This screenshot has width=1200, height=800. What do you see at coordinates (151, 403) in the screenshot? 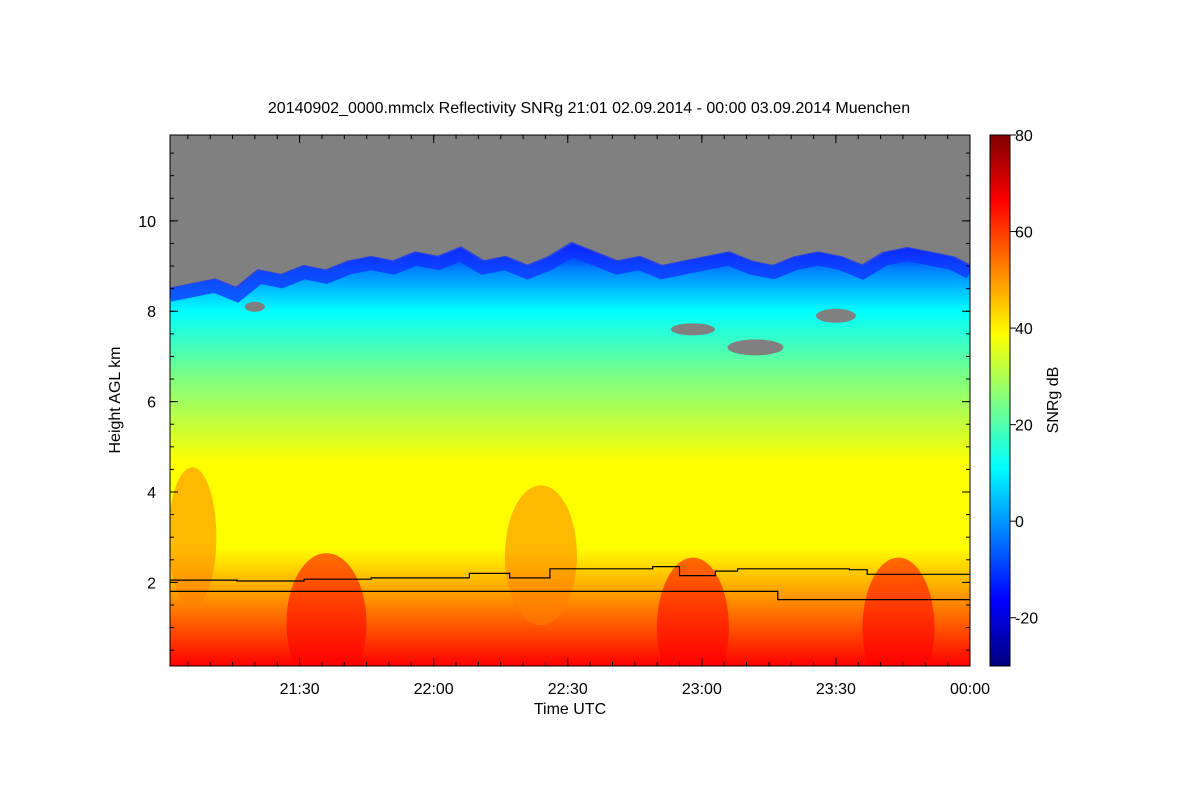
I see `y-tick-label: 6` at bounding box center [151, 403].